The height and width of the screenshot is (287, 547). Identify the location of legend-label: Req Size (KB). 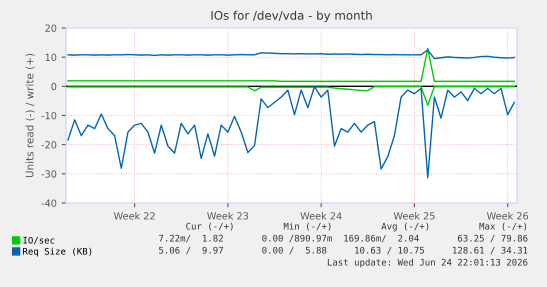
(57, 252).